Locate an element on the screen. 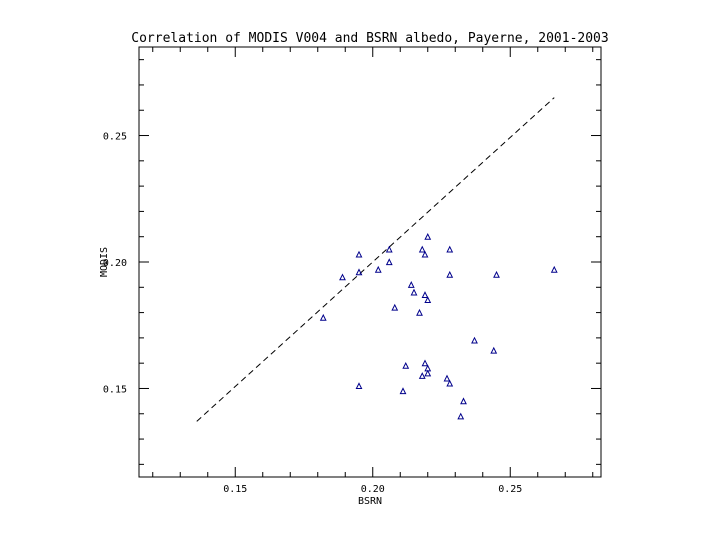 Image resolution: width=720 pixels, height=540 pixels. x-axis-label: BSRN is located at coordinates (370, 501).